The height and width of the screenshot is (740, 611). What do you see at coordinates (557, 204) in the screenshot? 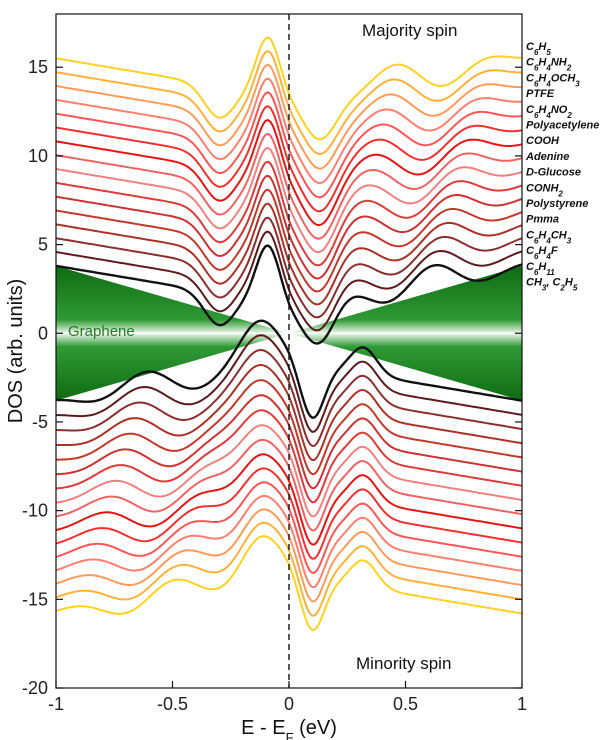
I see `legend-entry: Polystyrene` at bounding box center [557, 204].